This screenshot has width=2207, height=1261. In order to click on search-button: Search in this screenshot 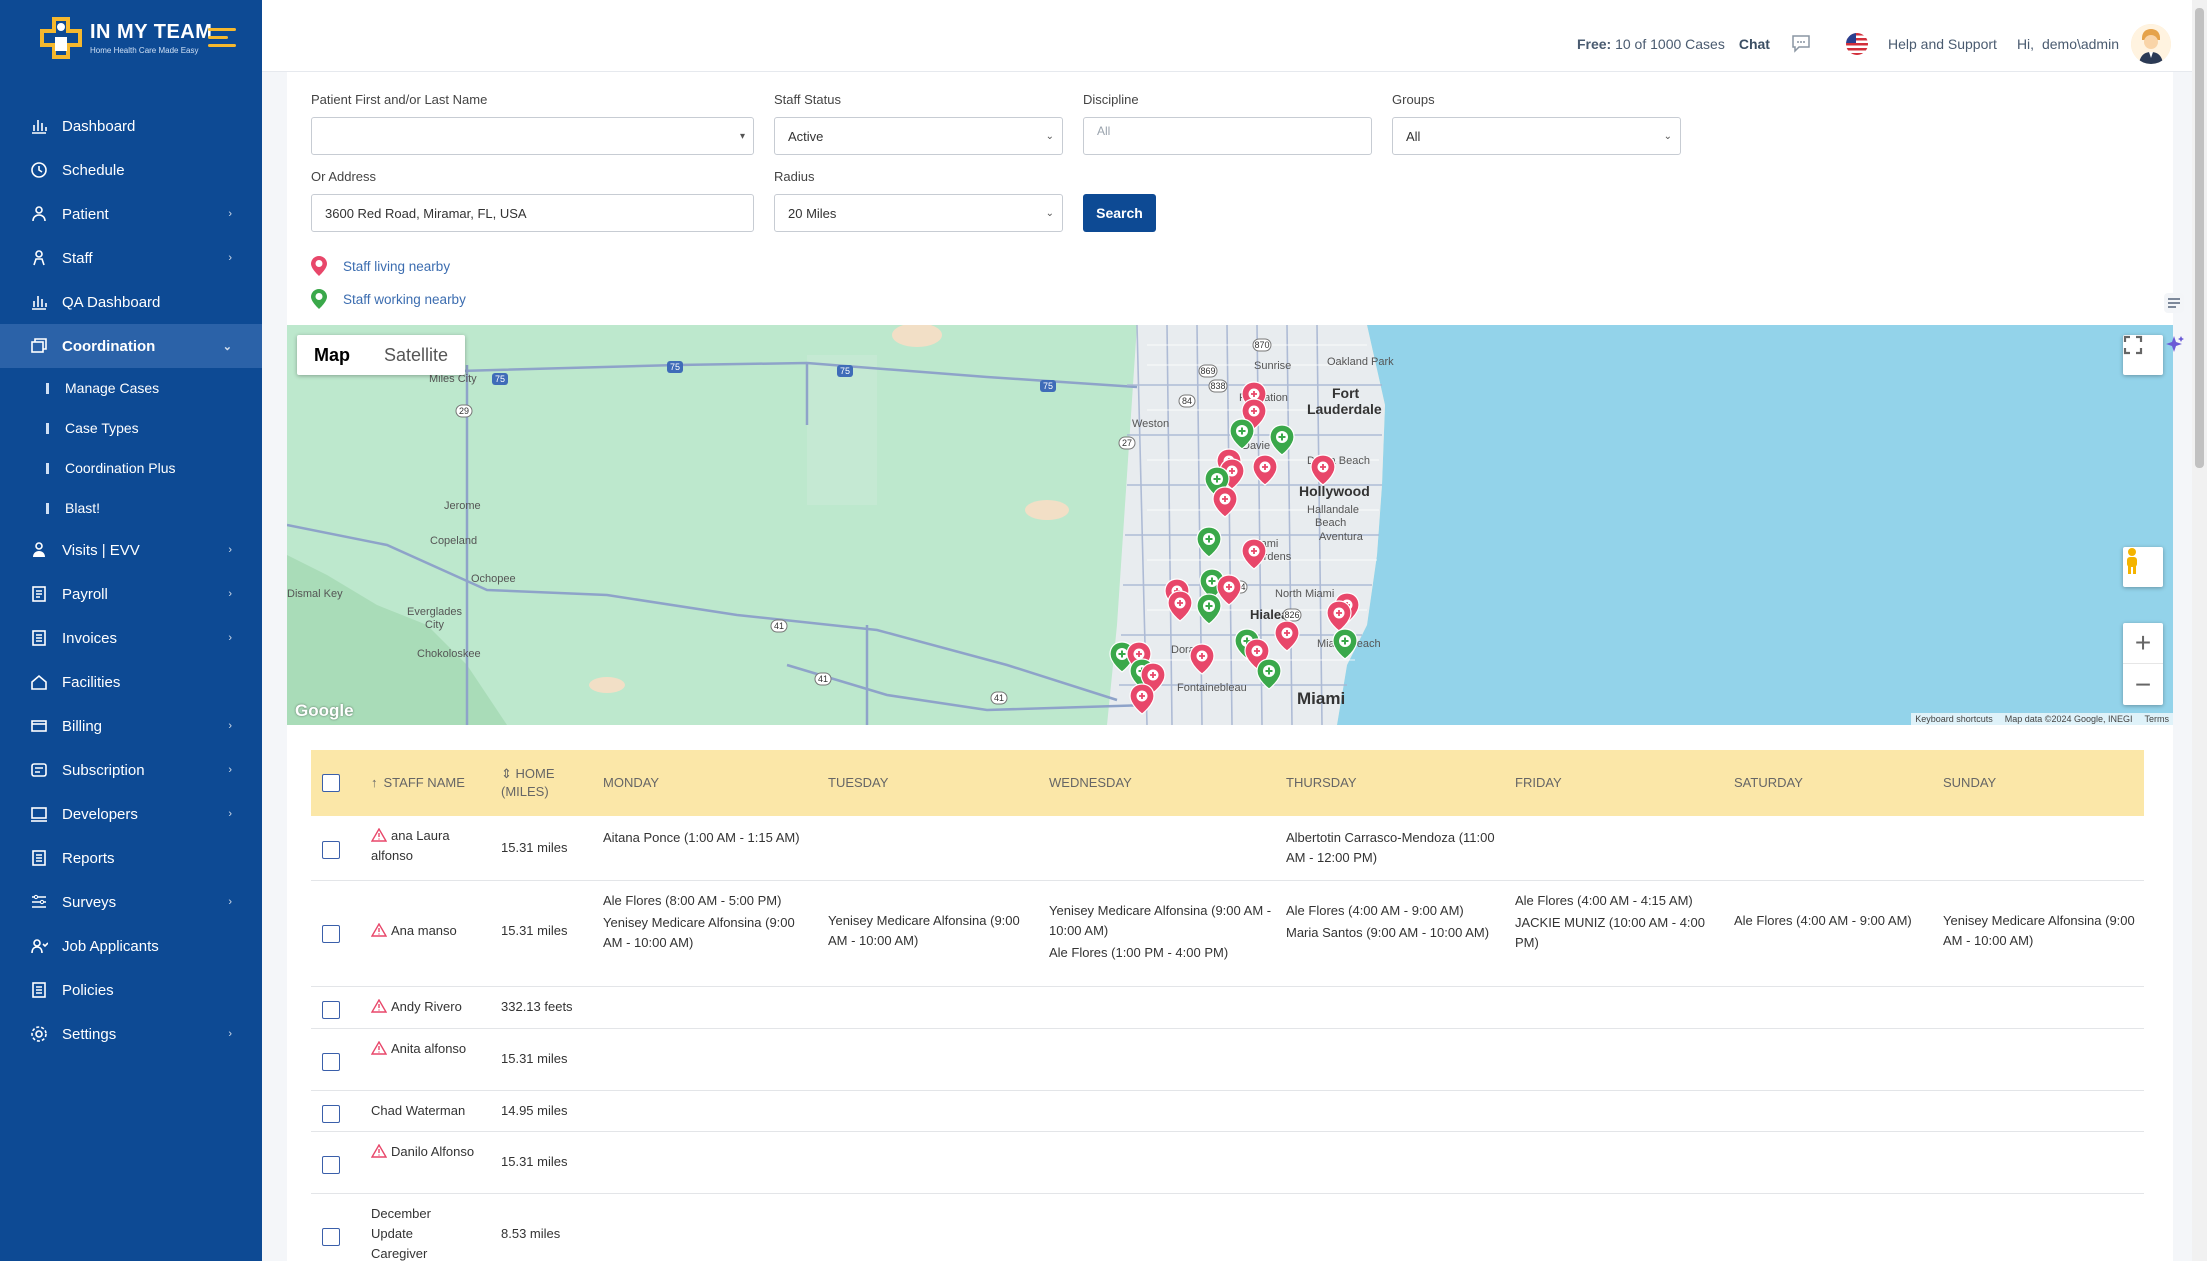, I will do `click(1119, 213)`.